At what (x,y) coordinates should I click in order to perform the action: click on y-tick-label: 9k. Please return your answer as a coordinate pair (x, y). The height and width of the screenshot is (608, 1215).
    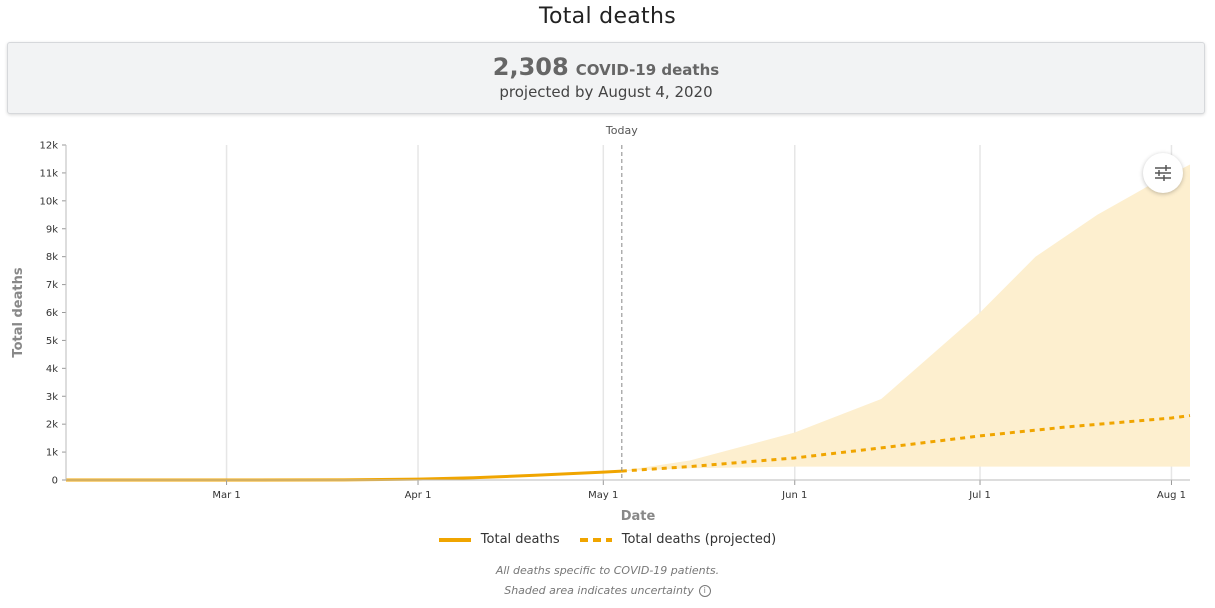
    Looking at the image, I should click on (52, 229).